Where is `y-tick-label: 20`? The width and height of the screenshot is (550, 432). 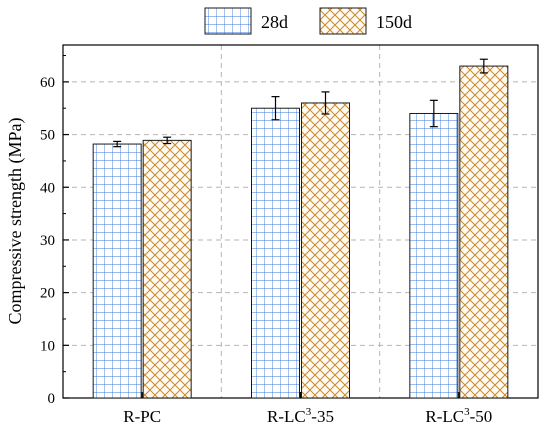
y-tick-label: 20 is located at coordinates (47, 294).